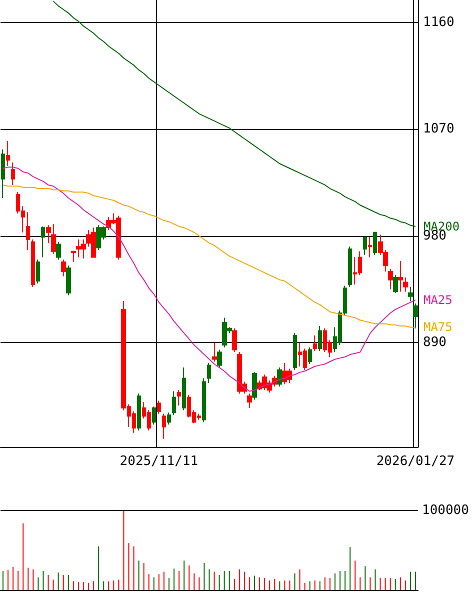  I want to click on y-tick-label: 1070, so click(438, 129).